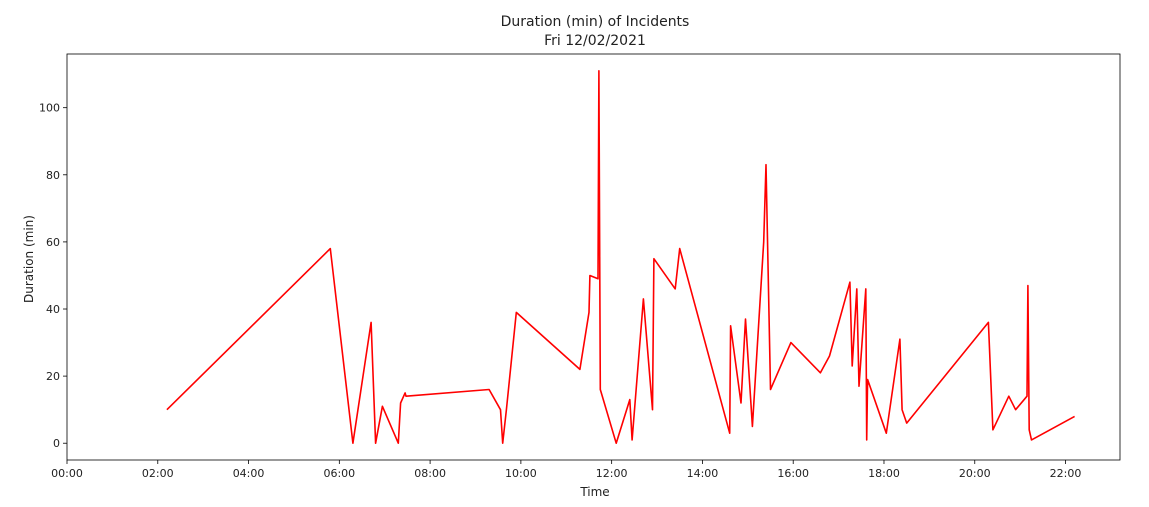 Image resolution: width=1149 pixels, height=507 pixels. I want to click on x-tick-label: 20:00, so click(975, 473).